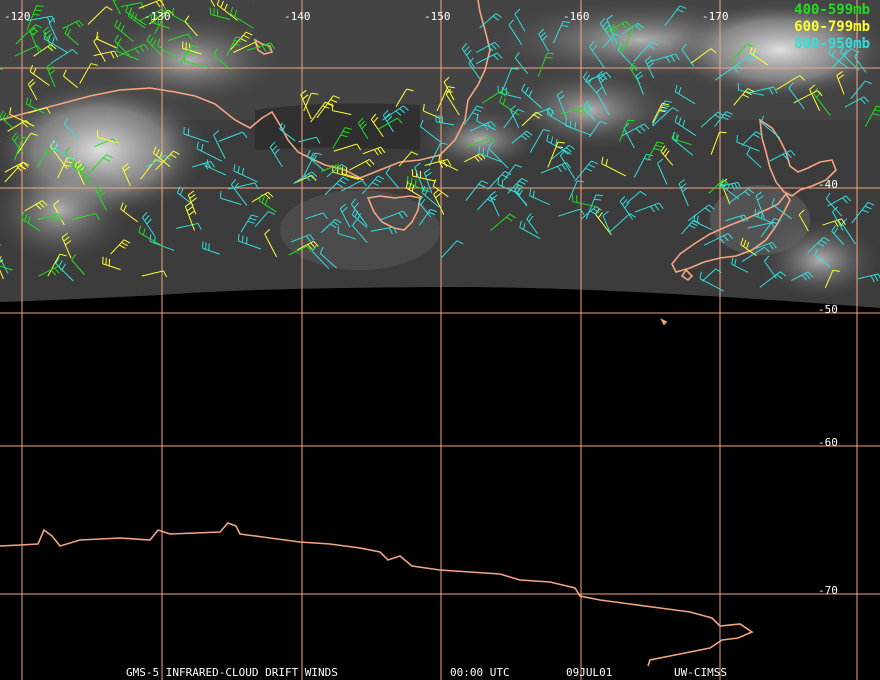 Image resolution: width=880 pixels, height=680 pixels. I want to click on footer-time: 00:00 UTC, so click(480, 672).